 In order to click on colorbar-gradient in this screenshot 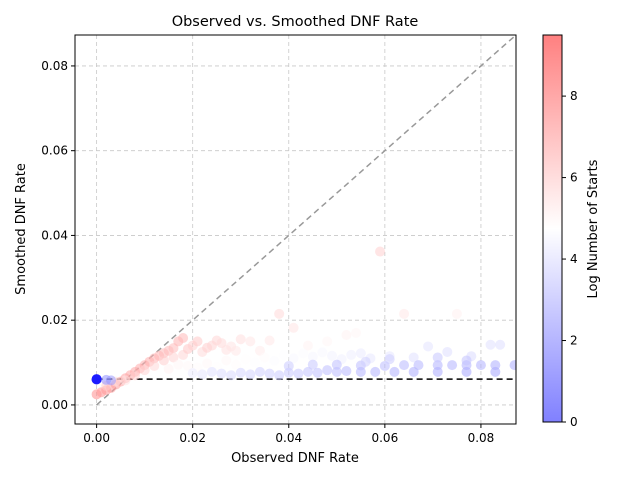, I will do `click(552, 228)`.